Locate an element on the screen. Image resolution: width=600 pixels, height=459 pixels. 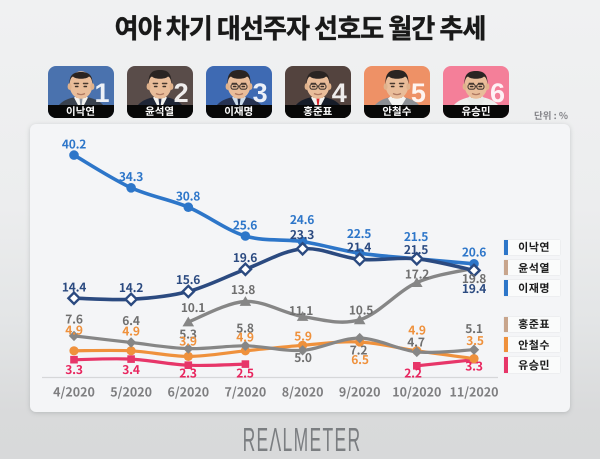
svg-text: 5.0 is located at coordinates (303, 357).